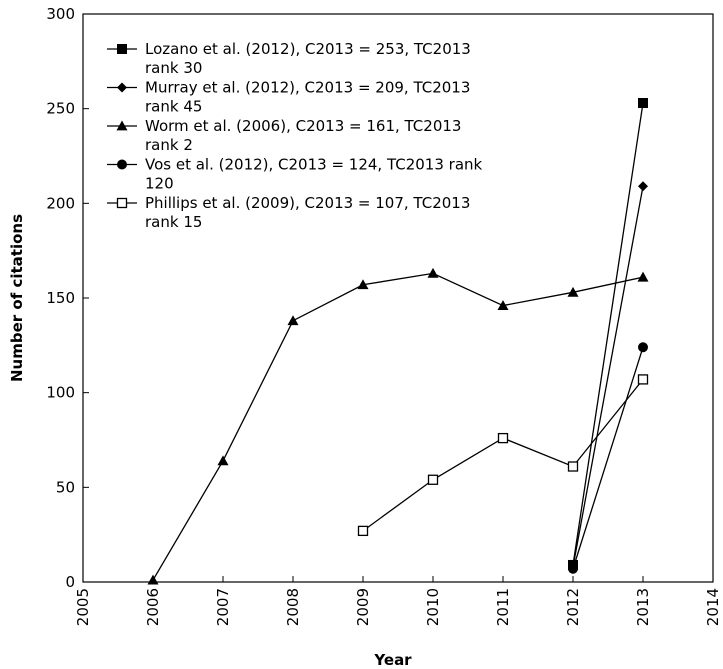 The image size is (723, 669). I want to click on x-tick-label: 2009, so click(363, 607).